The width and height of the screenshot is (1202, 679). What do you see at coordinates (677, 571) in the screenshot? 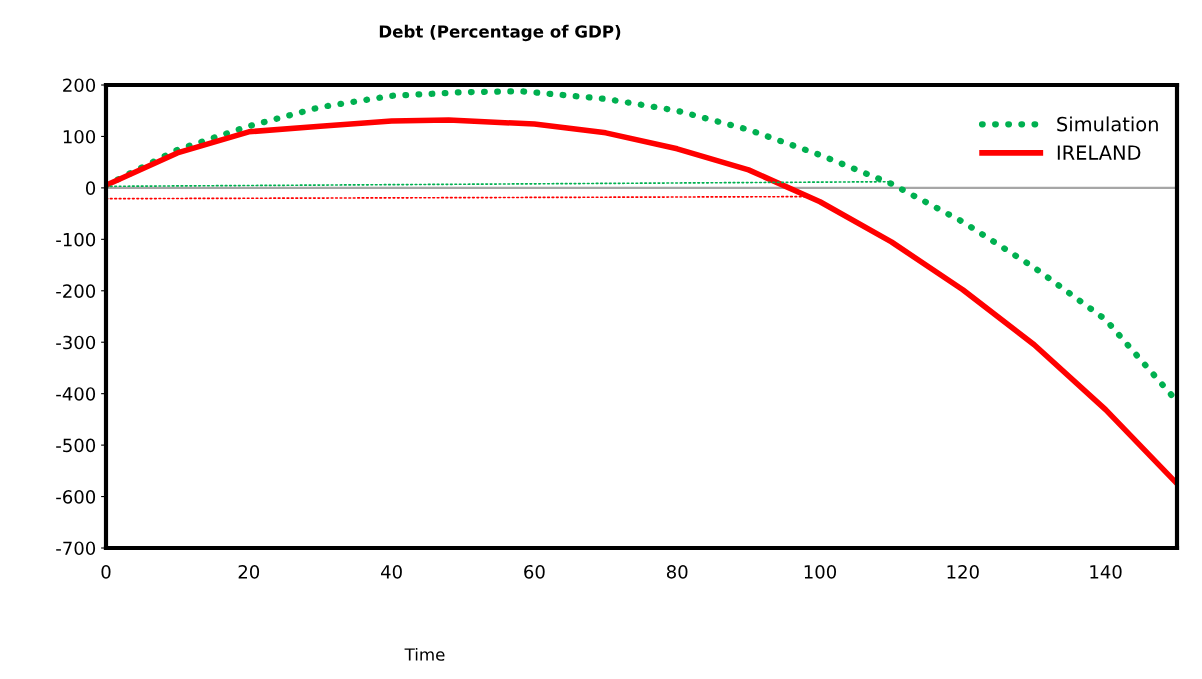
I see `x-tick-label: 80` at bounding box center [677, 571].